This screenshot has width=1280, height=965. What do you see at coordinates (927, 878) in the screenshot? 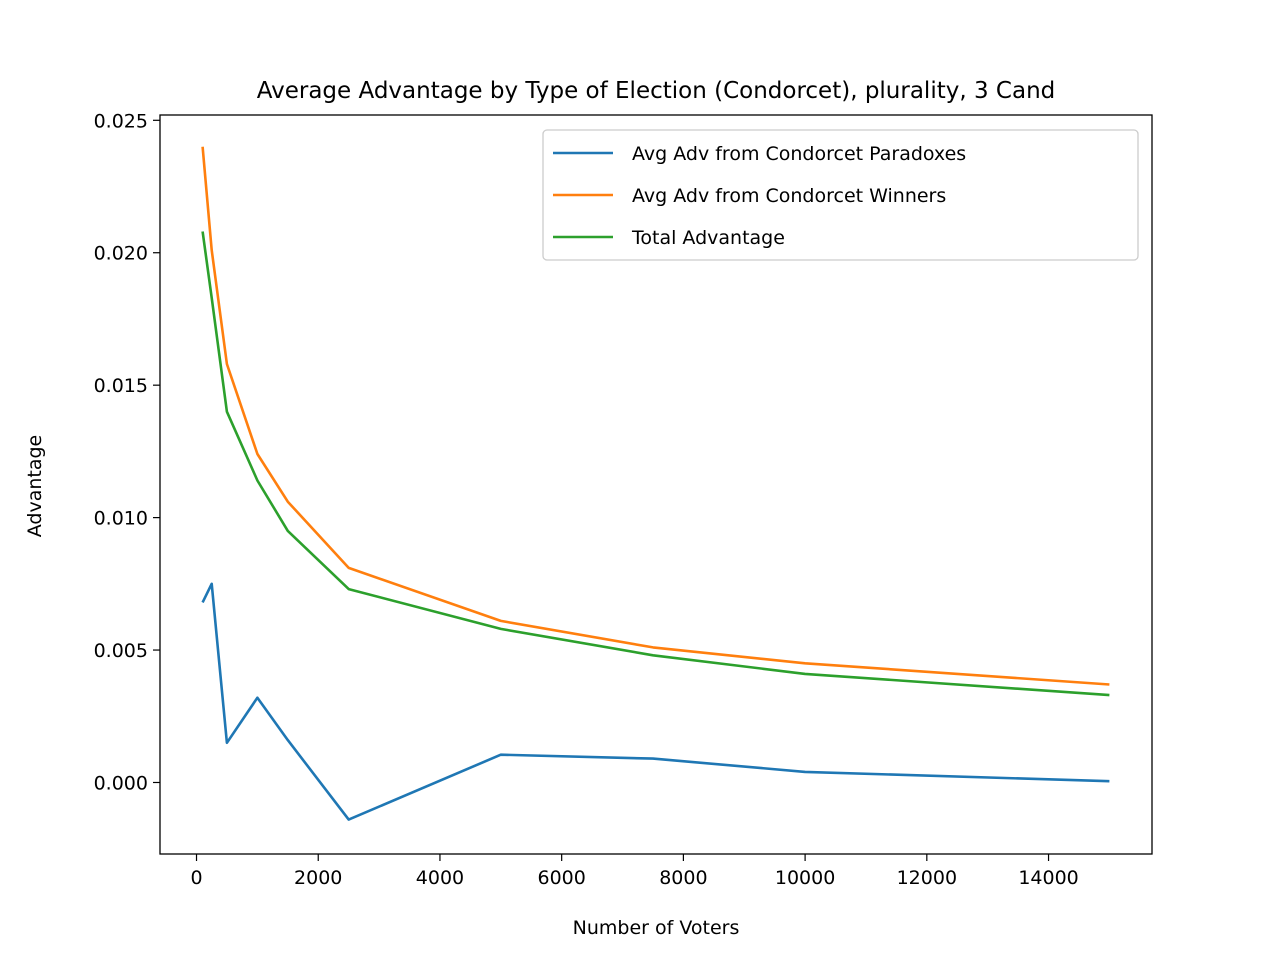
I see `x-tick-label: 12000` at bounding box center [927, 878].